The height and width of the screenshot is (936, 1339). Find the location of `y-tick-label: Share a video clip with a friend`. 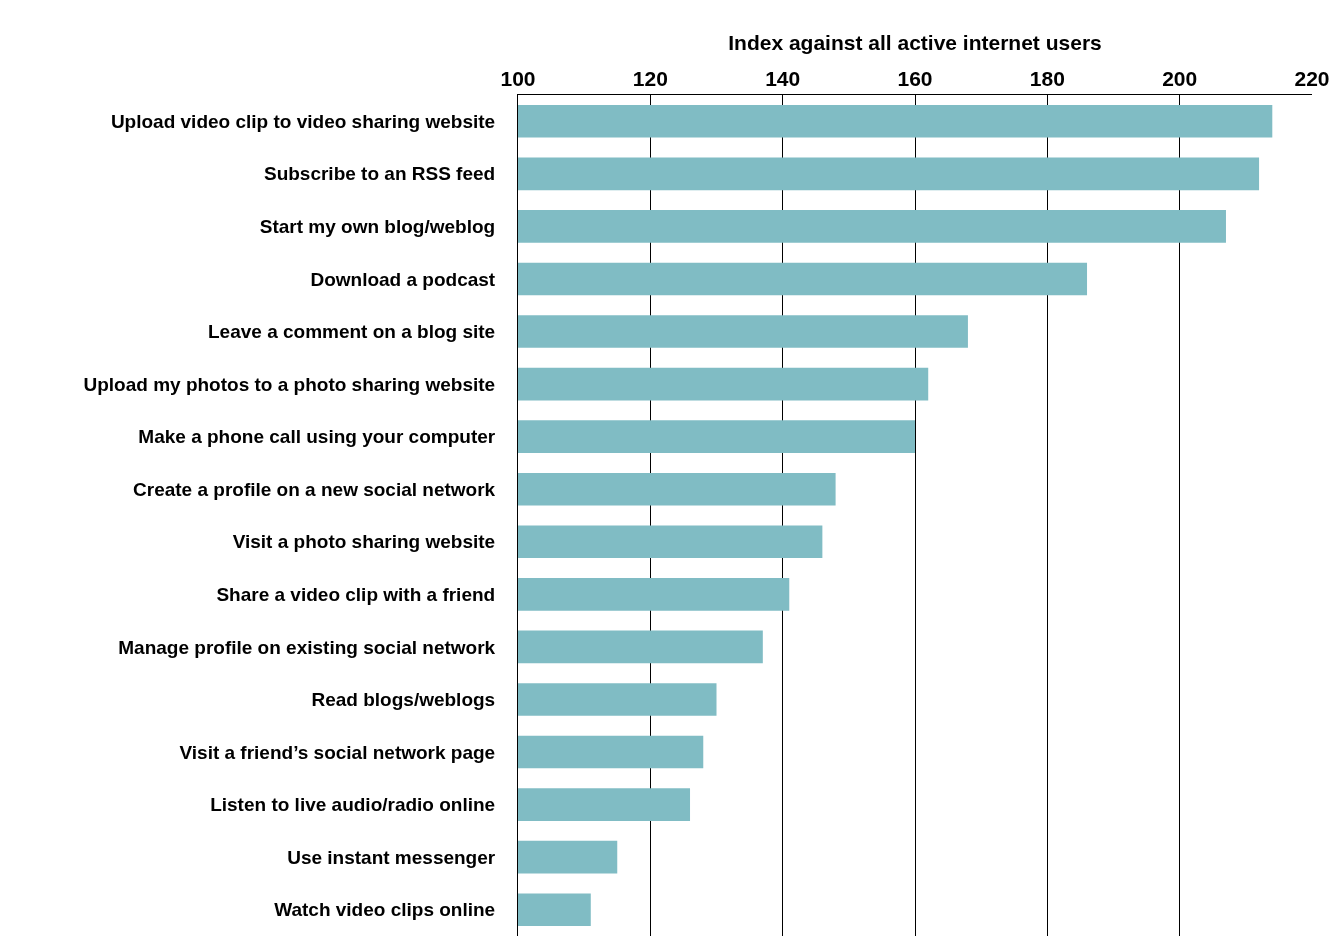

y-tick-label: Share a video clip with a friend is located at coordinates (356, 594).